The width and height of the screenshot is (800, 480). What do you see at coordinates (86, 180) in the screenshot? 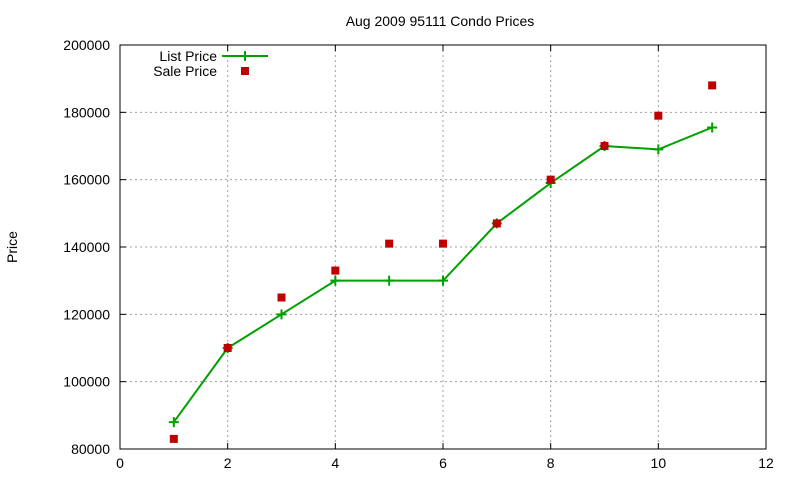
I see `y-tick-label: 160000` at bounding box center [86, 180].